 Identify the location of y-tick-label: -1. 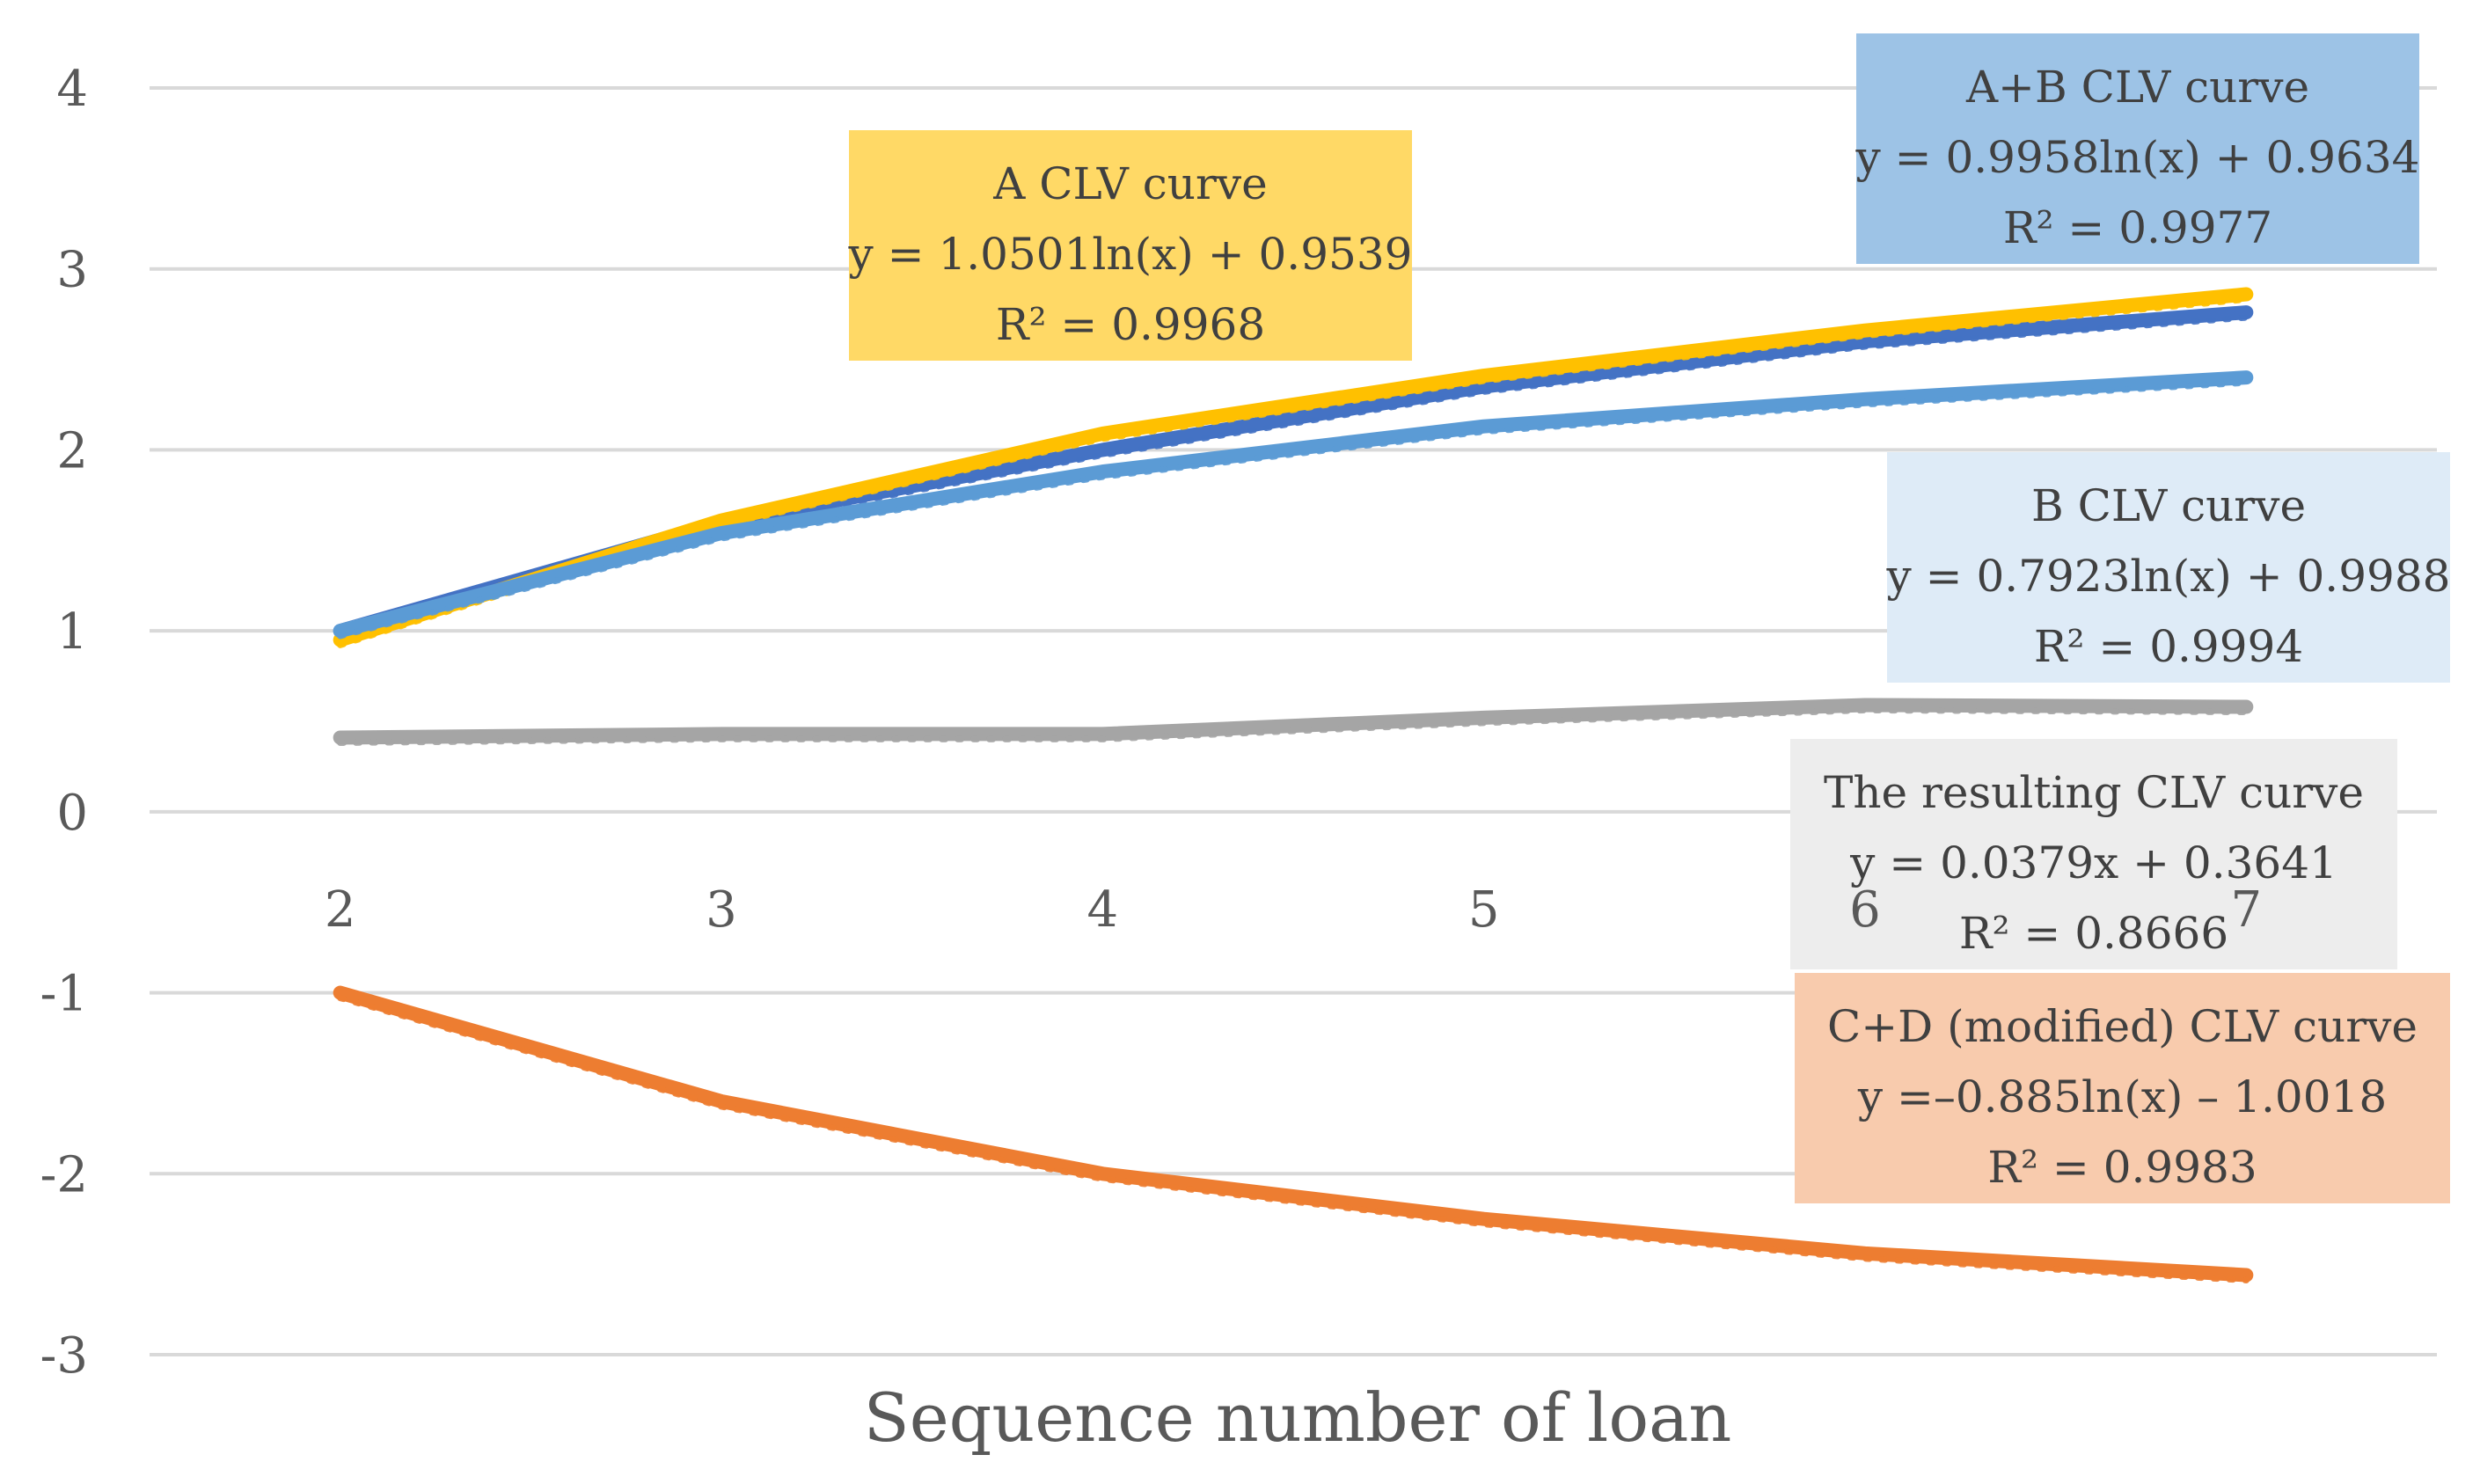
(64, 994).